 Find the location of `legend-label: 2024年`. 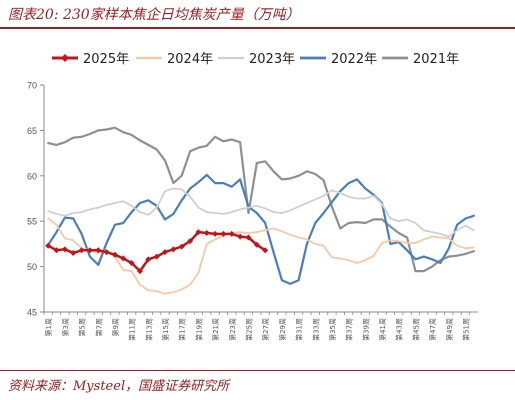

legend-label: 2024年 is located at coordinates (190, 59).